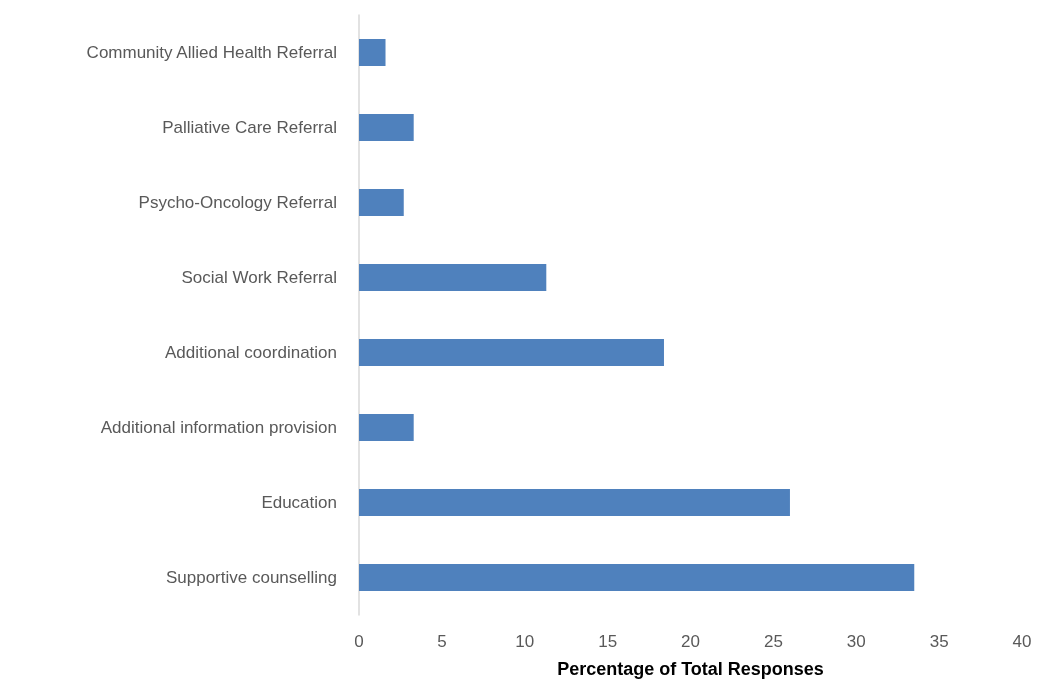 The image size is (1038, 698). Describe the element at coordinates (359, 641) in the screenshot. I see `x-tick-label: 0` at that location.